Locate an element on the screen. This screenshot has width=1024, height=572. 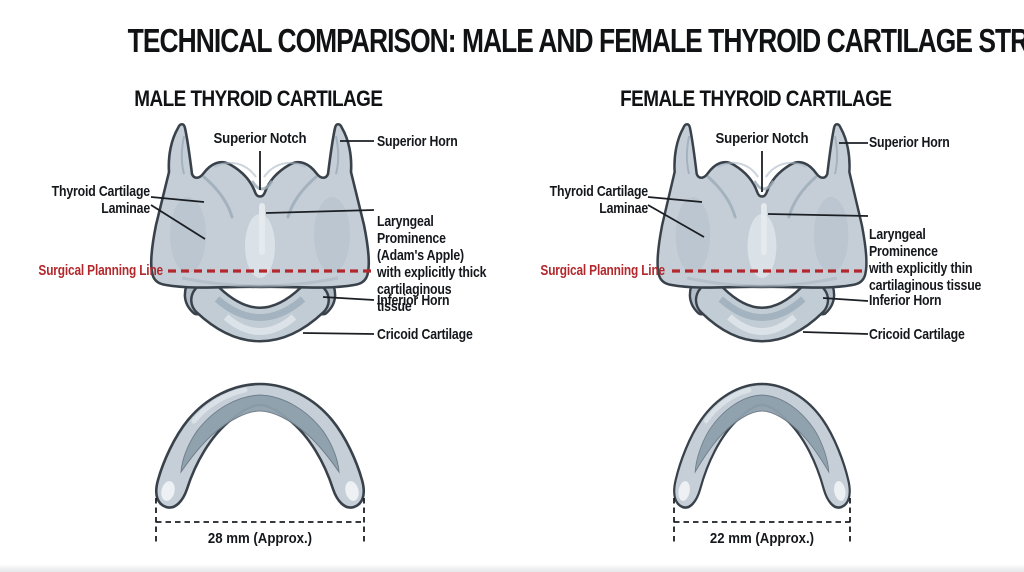
panel-heading-female: FEMALE THYROID CARTILAGE is located at coordinates (756, 99).